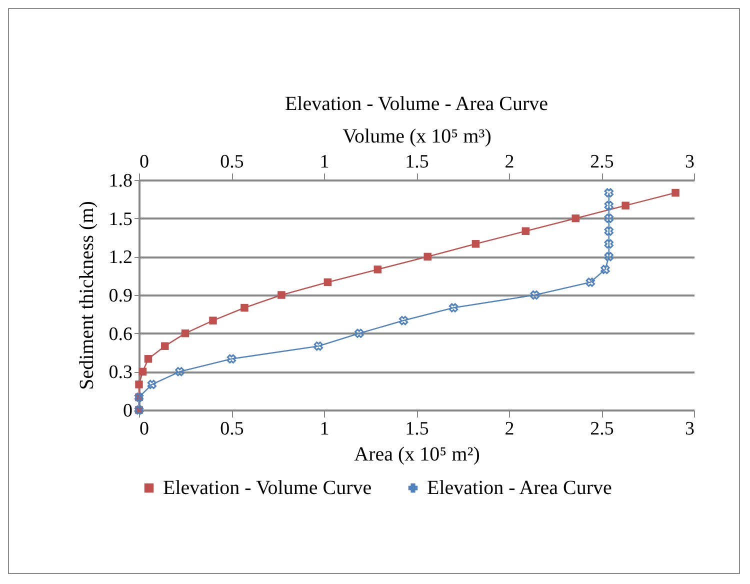  Describe the element at coordinates (509, 429) in the screenshot. I see `x2-tick-label: 2` at that location.